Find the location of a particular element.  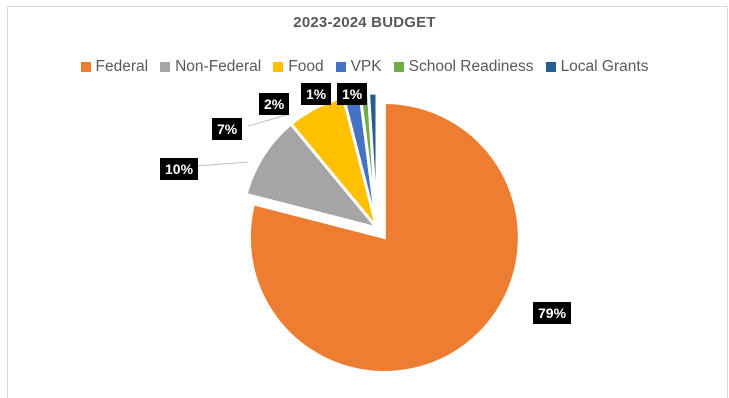

legend-item-school-readiness: School Readiness is located at coordinates (463, 67).